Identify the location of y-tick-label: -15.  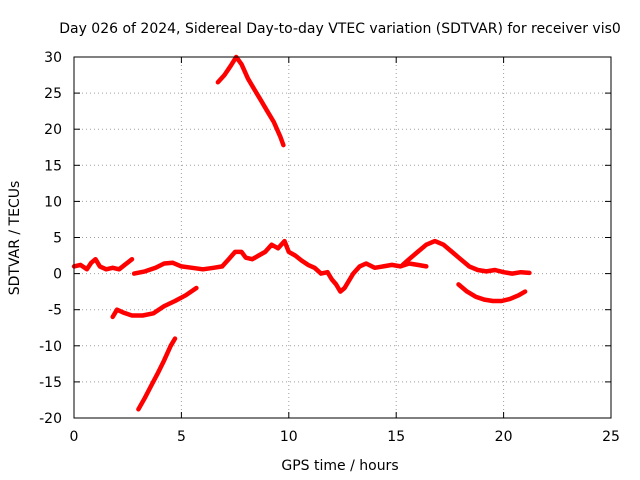
(50, 383).